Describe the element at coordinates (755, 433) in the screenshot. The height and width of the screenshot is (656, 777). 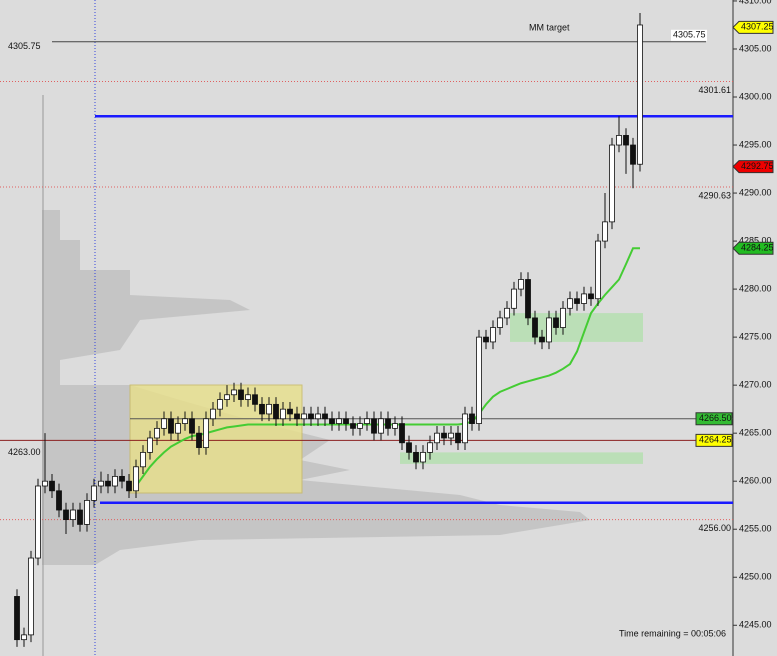
I see `y-tick-label: 4265.00` at that location.